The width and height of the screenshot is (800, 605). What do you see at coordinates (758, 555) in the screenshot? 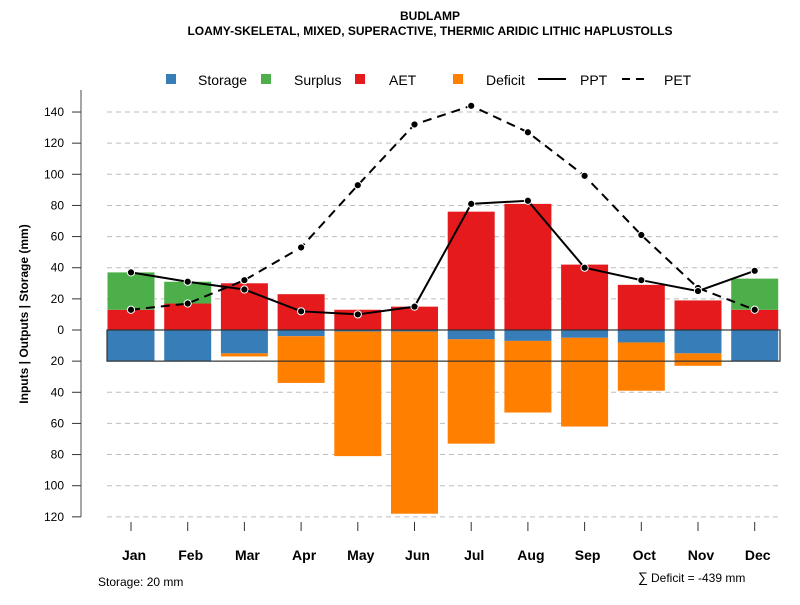
I see `x-tick-label: Dec` at bounding box center [758, 555].